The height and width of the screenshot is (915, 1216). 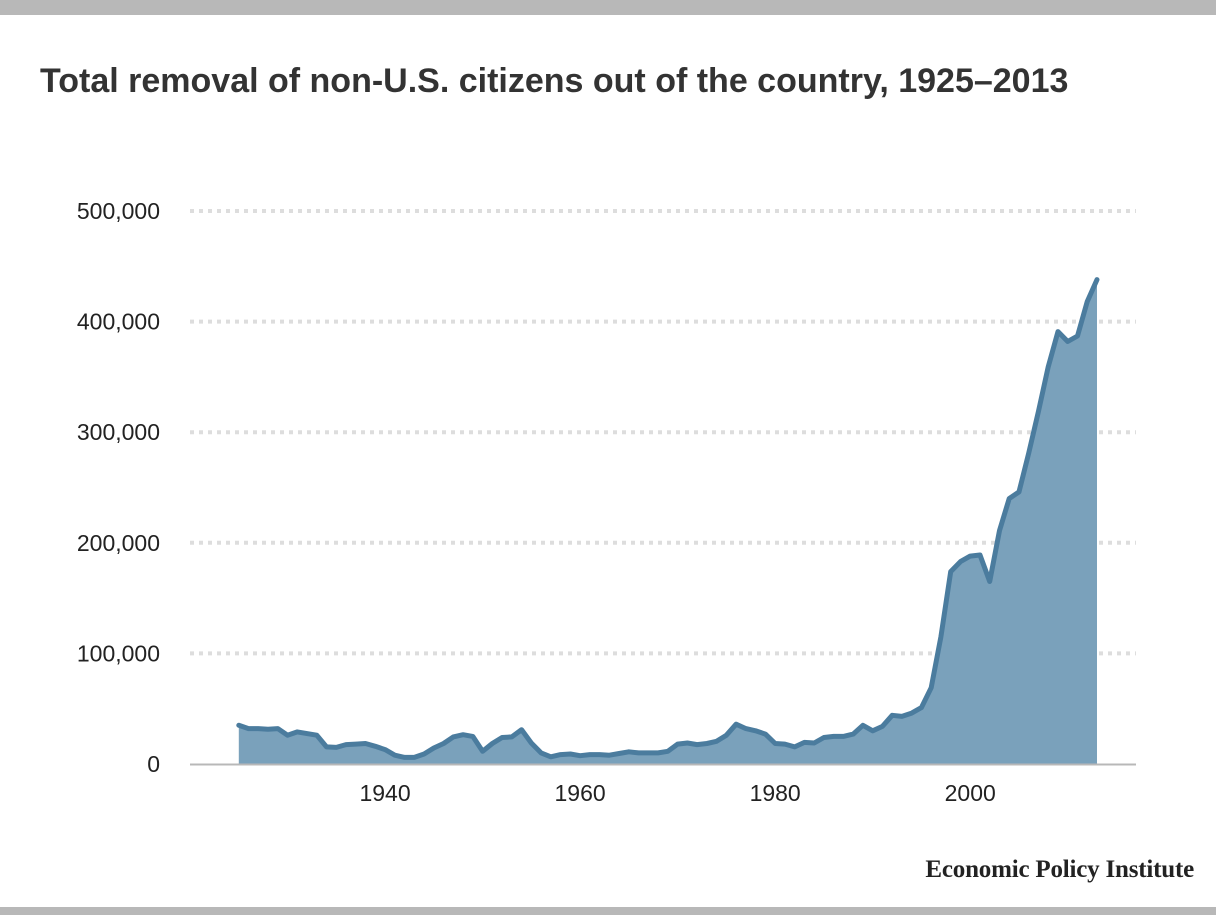 What do you see at coordinates (580, 793) in the screenshot?
I see `x-tick-label: 1960` at bounding box center [580, 793].